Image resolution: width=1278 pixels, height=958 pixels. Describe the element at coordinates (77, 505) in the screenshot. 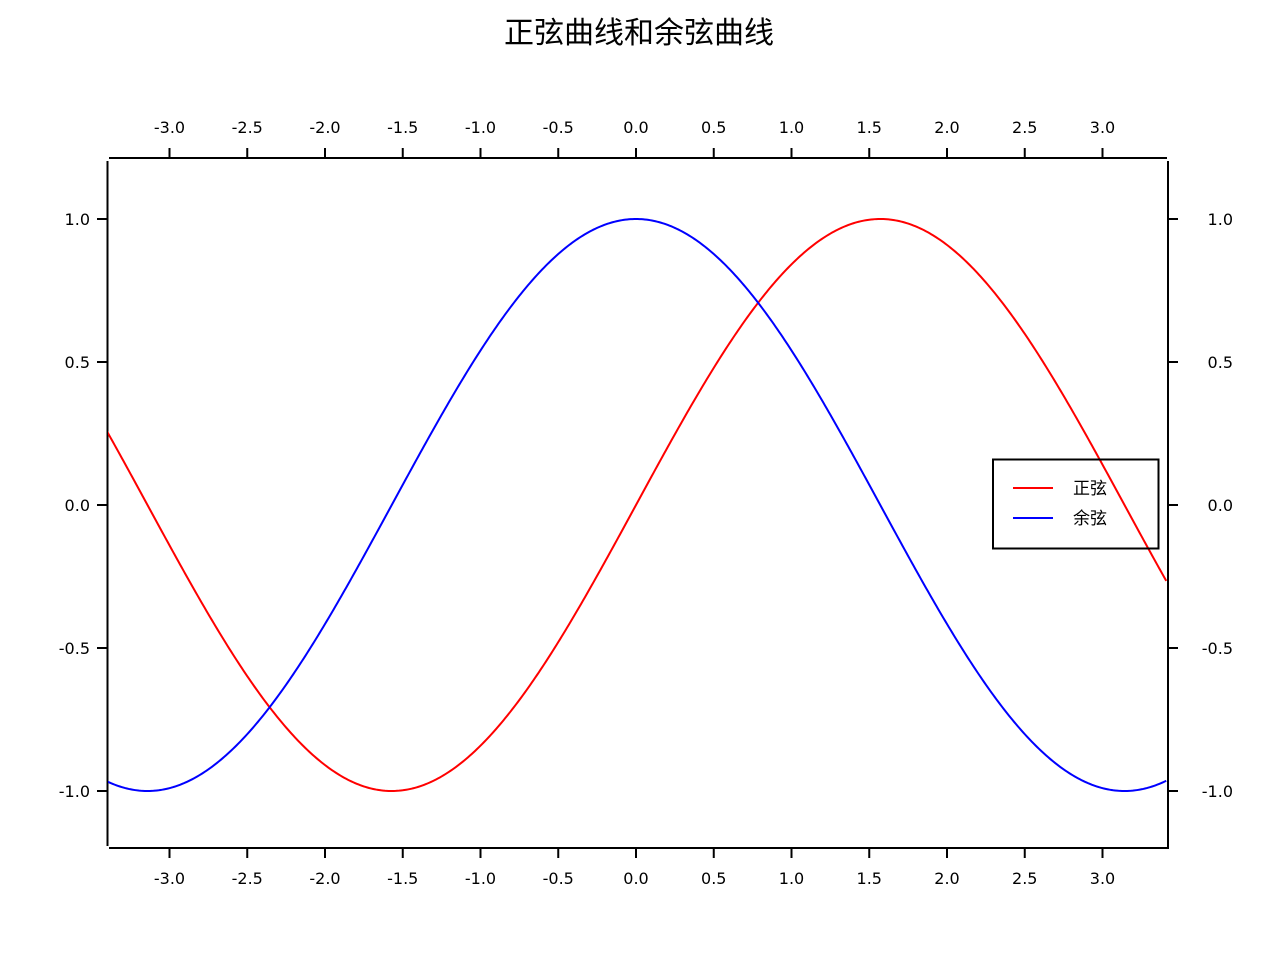

I see `y-tick-label-left: 0.0` at that location.